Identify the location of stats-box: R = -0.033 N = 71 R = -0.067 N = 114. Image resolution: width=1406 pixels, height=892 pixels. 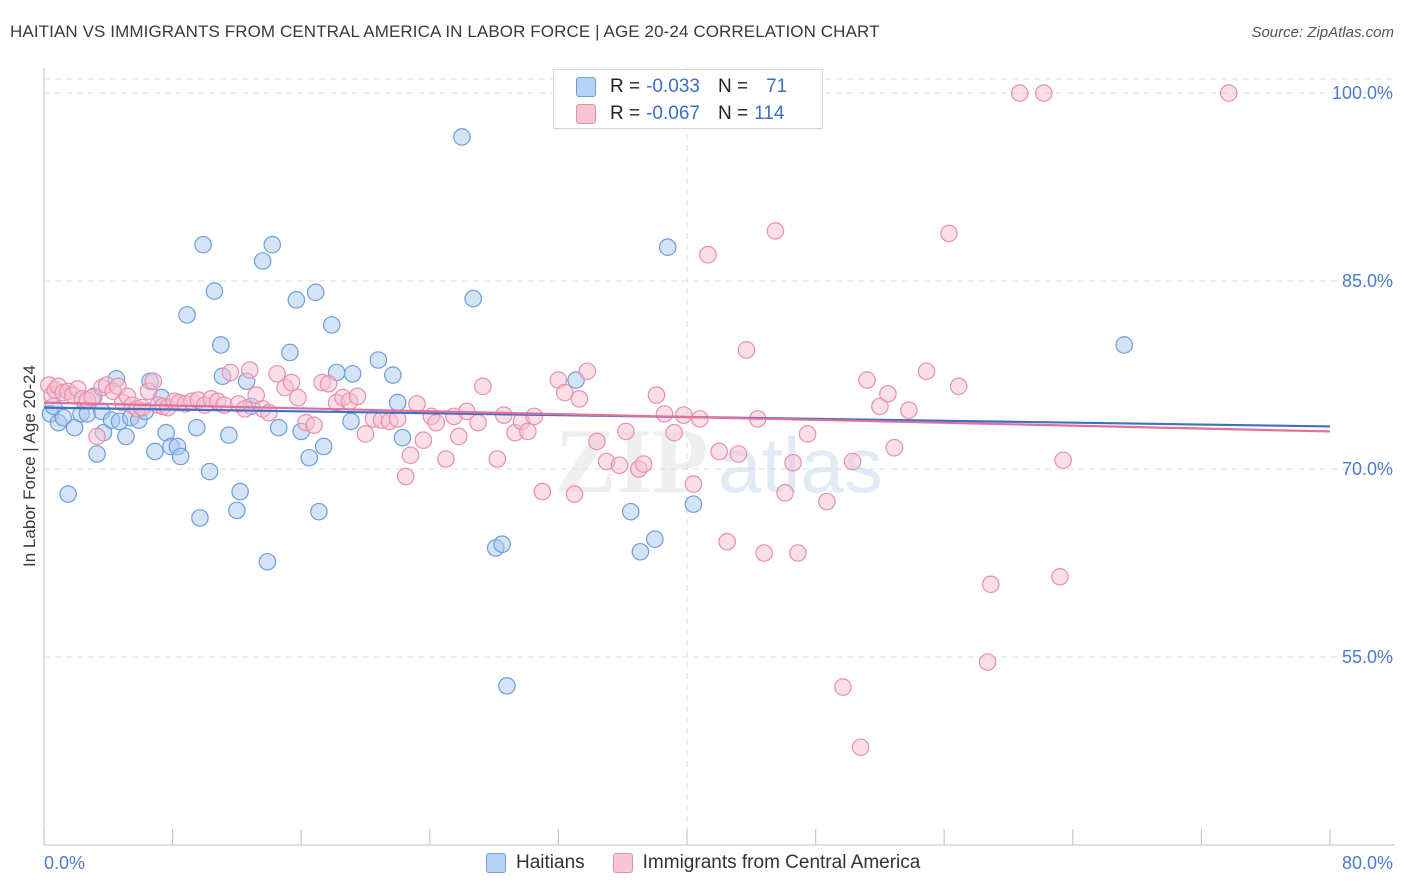
(688, 99).